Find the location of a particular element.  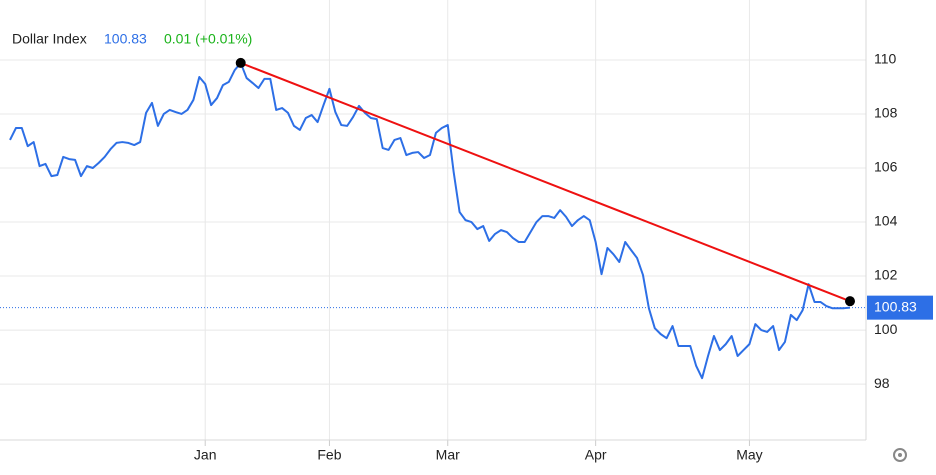

y-tick-label: 102 is located at coordinates (886, 275).